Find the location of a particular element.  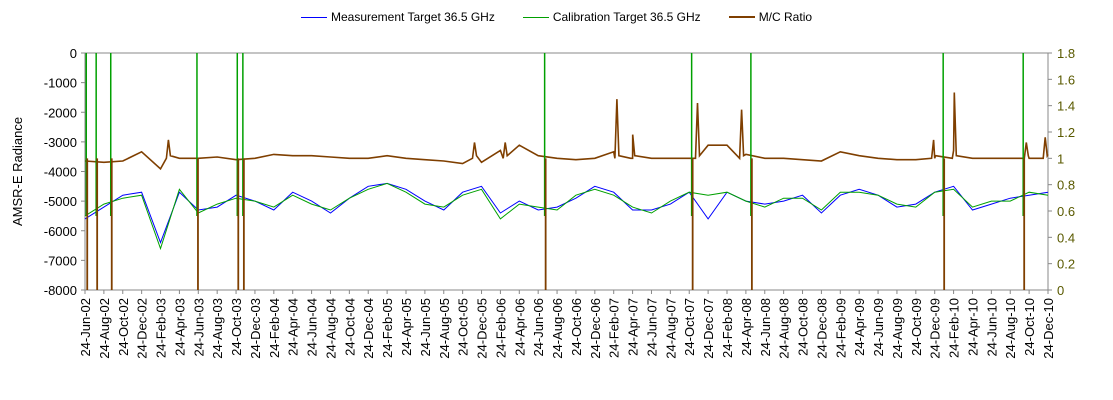

legend-item-ratio: M/C Ratio is located at coordinates (770, 17).